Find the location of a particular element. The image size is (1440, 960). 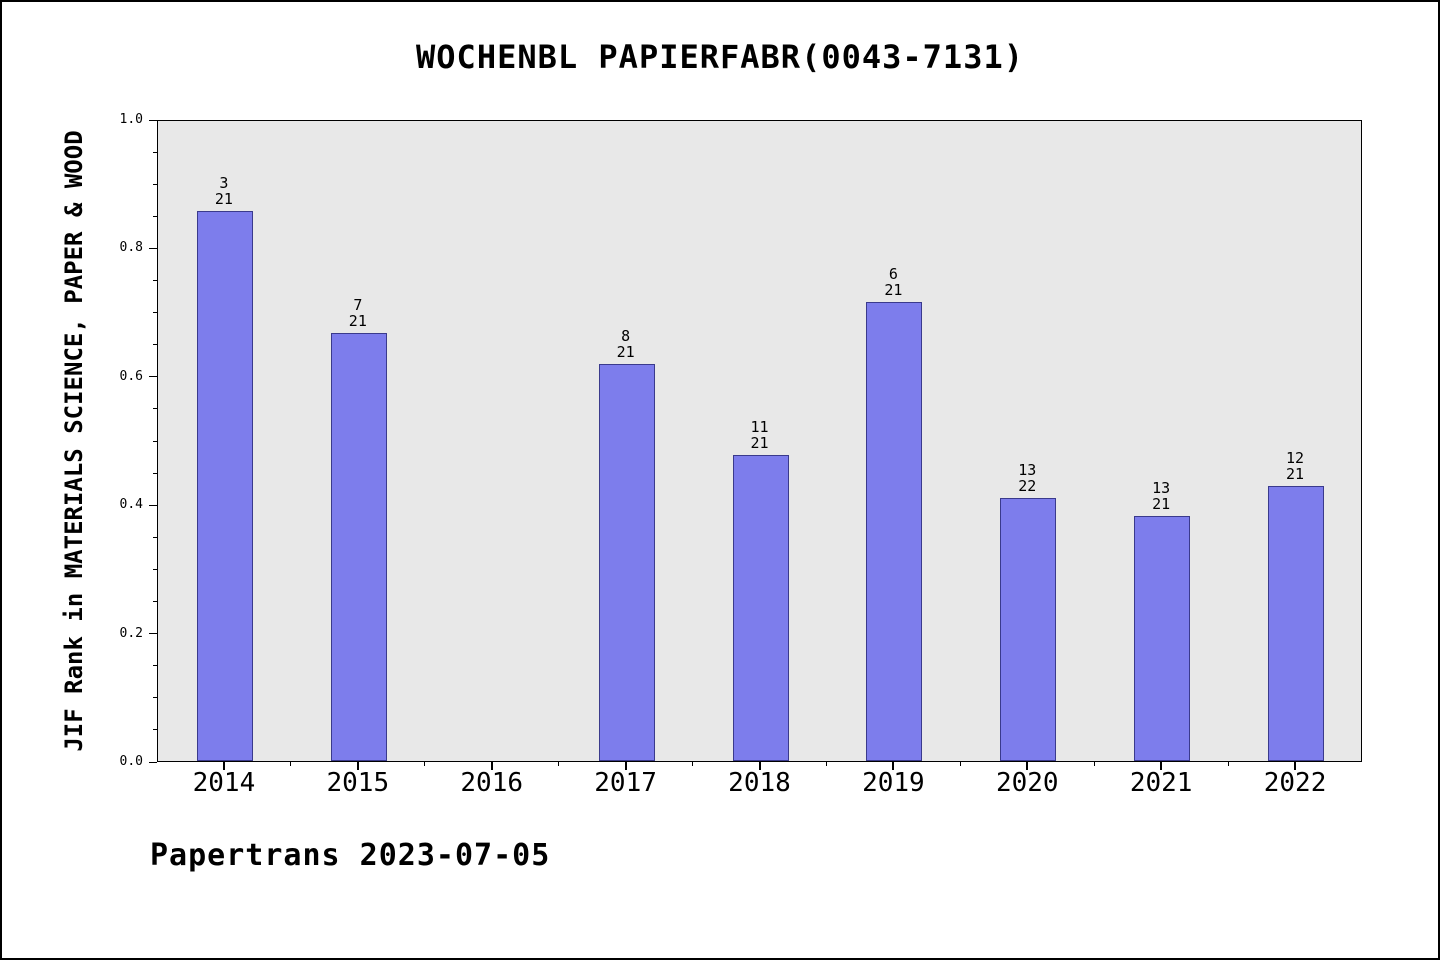

y-tick-label: 0.4 is located at coordinates (131, 505).